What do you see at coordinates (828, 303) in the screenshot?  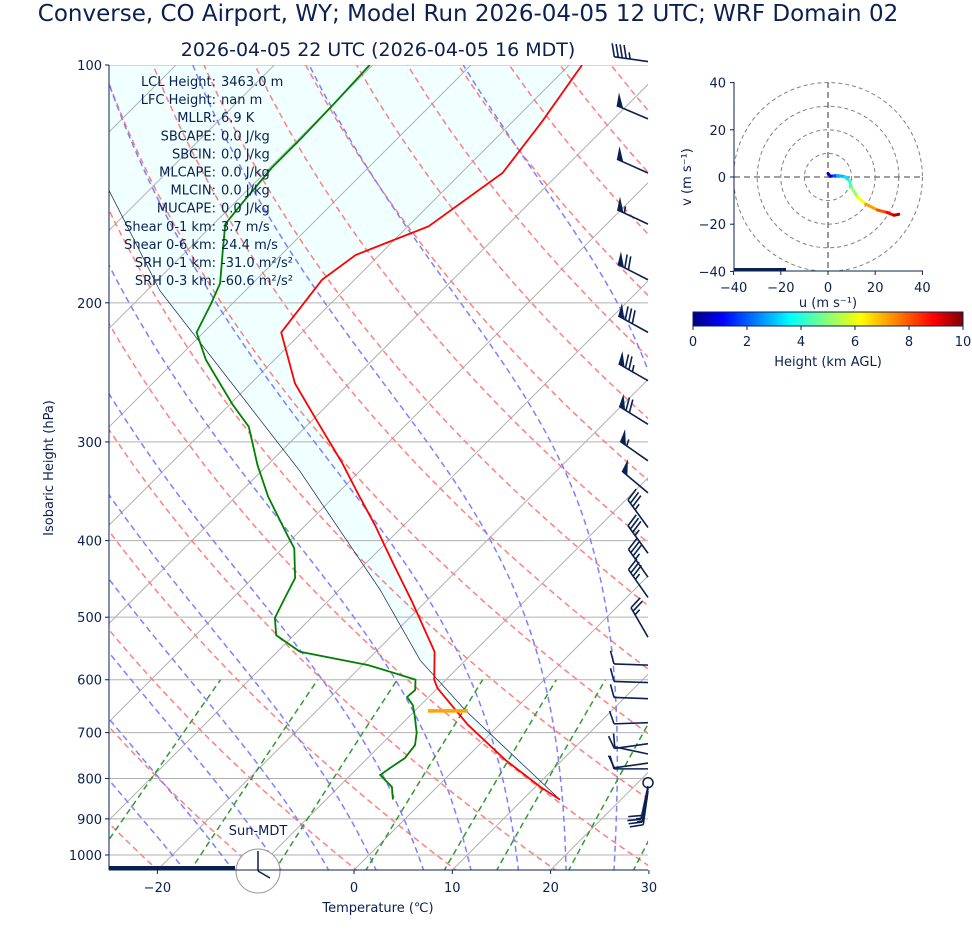 I see `hodograph-x-label: u (m s⁻¹)` at bounding box center [828, 303].